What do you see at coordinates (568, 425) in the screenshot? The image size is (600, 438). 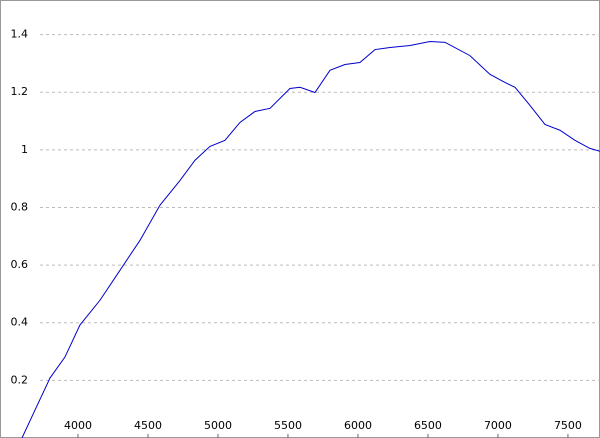 I see `x-tick-label: 7500` at bounding box center [568, 425].